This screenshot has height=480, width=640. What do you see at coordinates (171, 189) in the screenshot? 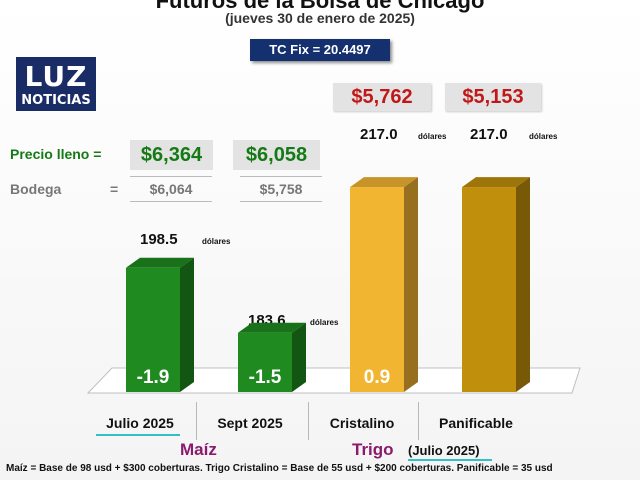
I see `bodega-julio: $6,064` at bounding box center [171, 189].